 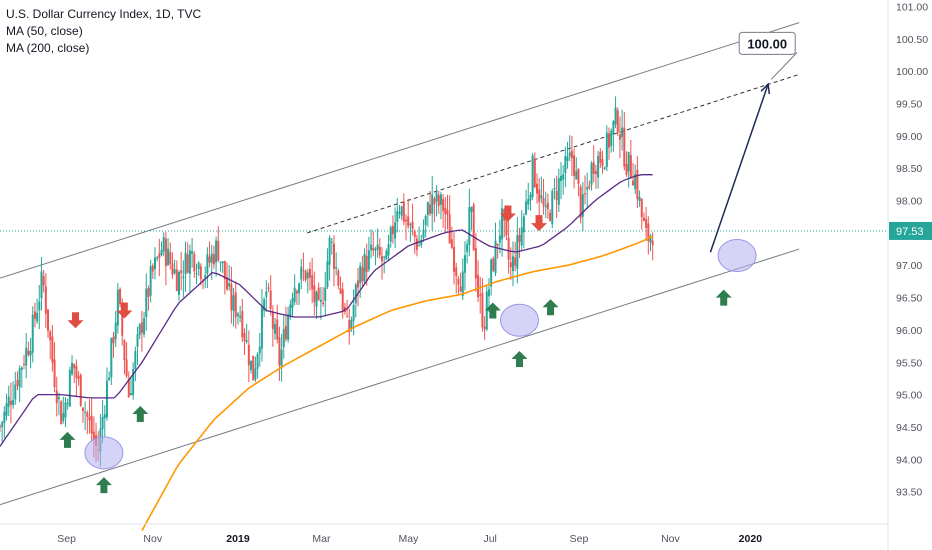 I want to click on x-tick-label: Sep, so click(x=579, y=539).